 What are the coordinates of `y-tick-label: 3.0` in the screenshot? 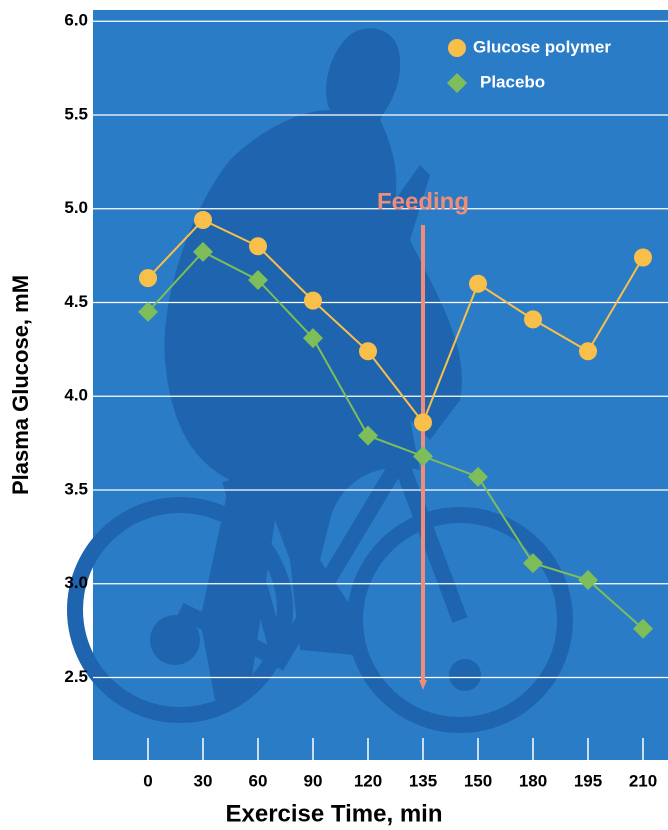 It's located at (76, 582).